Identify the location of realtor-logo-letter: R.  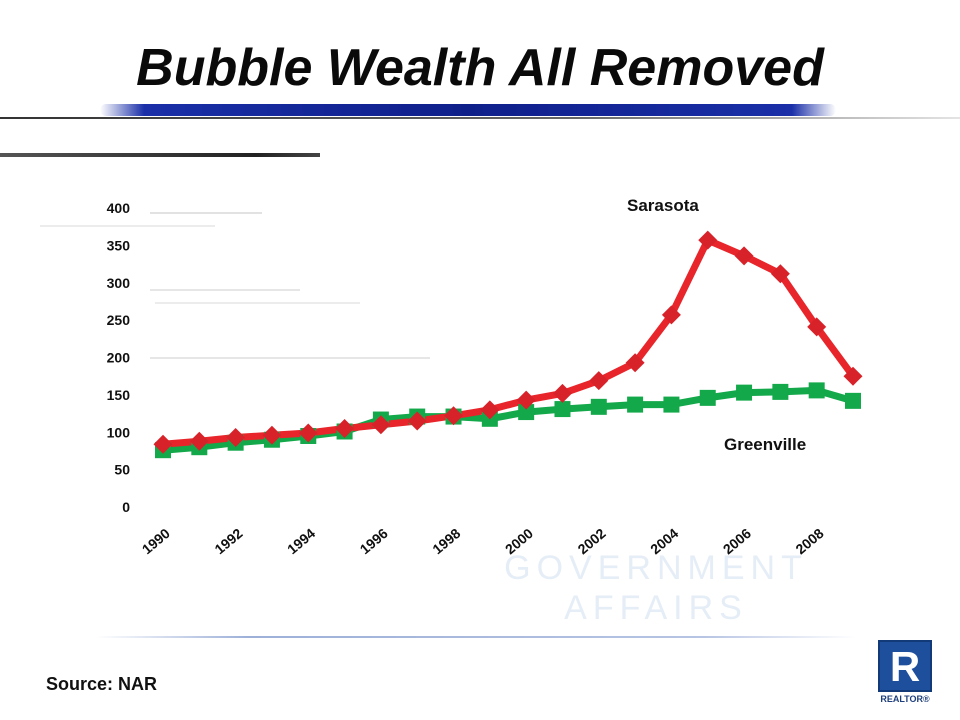
(905, 666).